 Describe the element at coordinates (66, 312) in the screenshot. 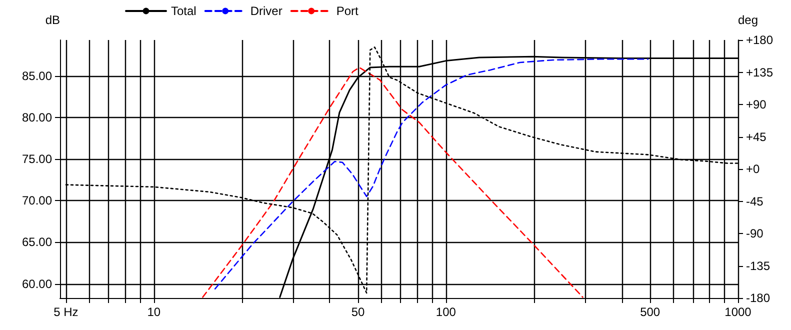

I see `x-tick-label: 5 Hz` at that location.